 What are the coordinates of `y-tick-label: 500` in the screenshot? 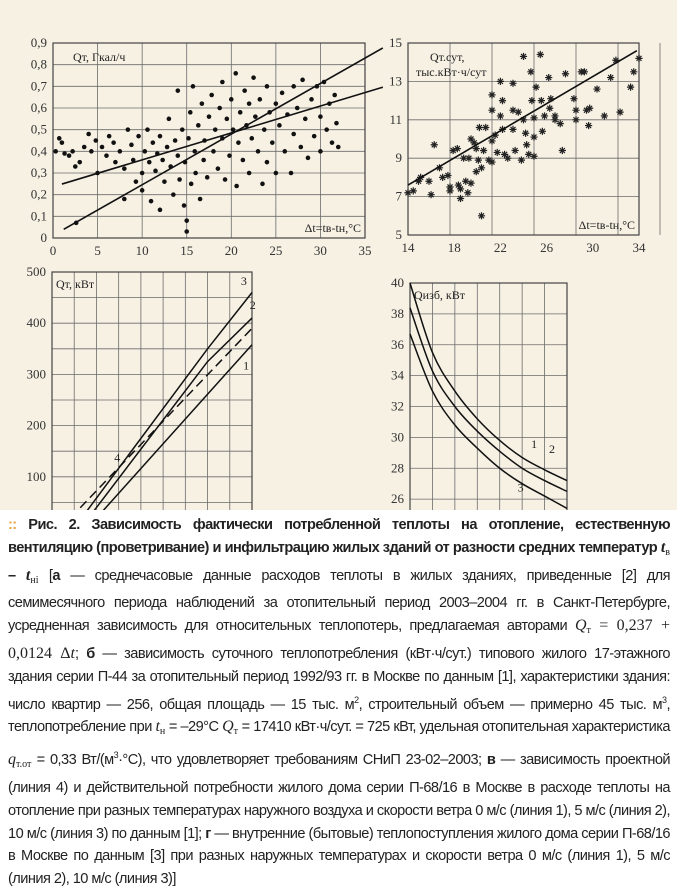 It's located at (37, 271).